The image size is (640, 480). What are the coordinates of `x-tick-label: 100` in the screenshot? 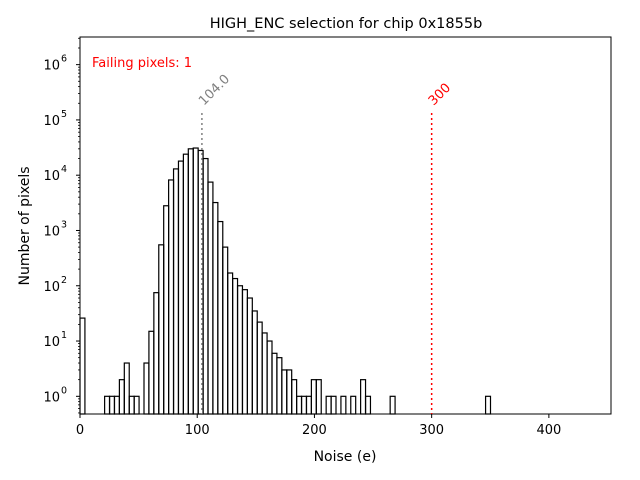 It's located at (197, 430).